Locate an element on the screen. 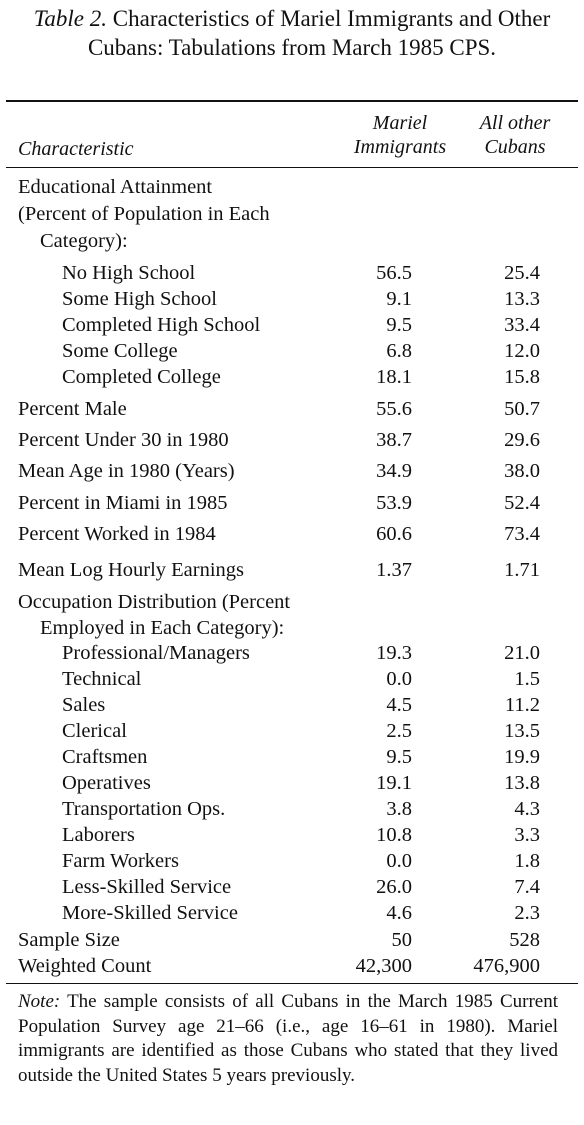 This screenshot has width=584, height=1125. table-row: Professional/Managers 19.3 21.0 is located at coordinates (292, 653).